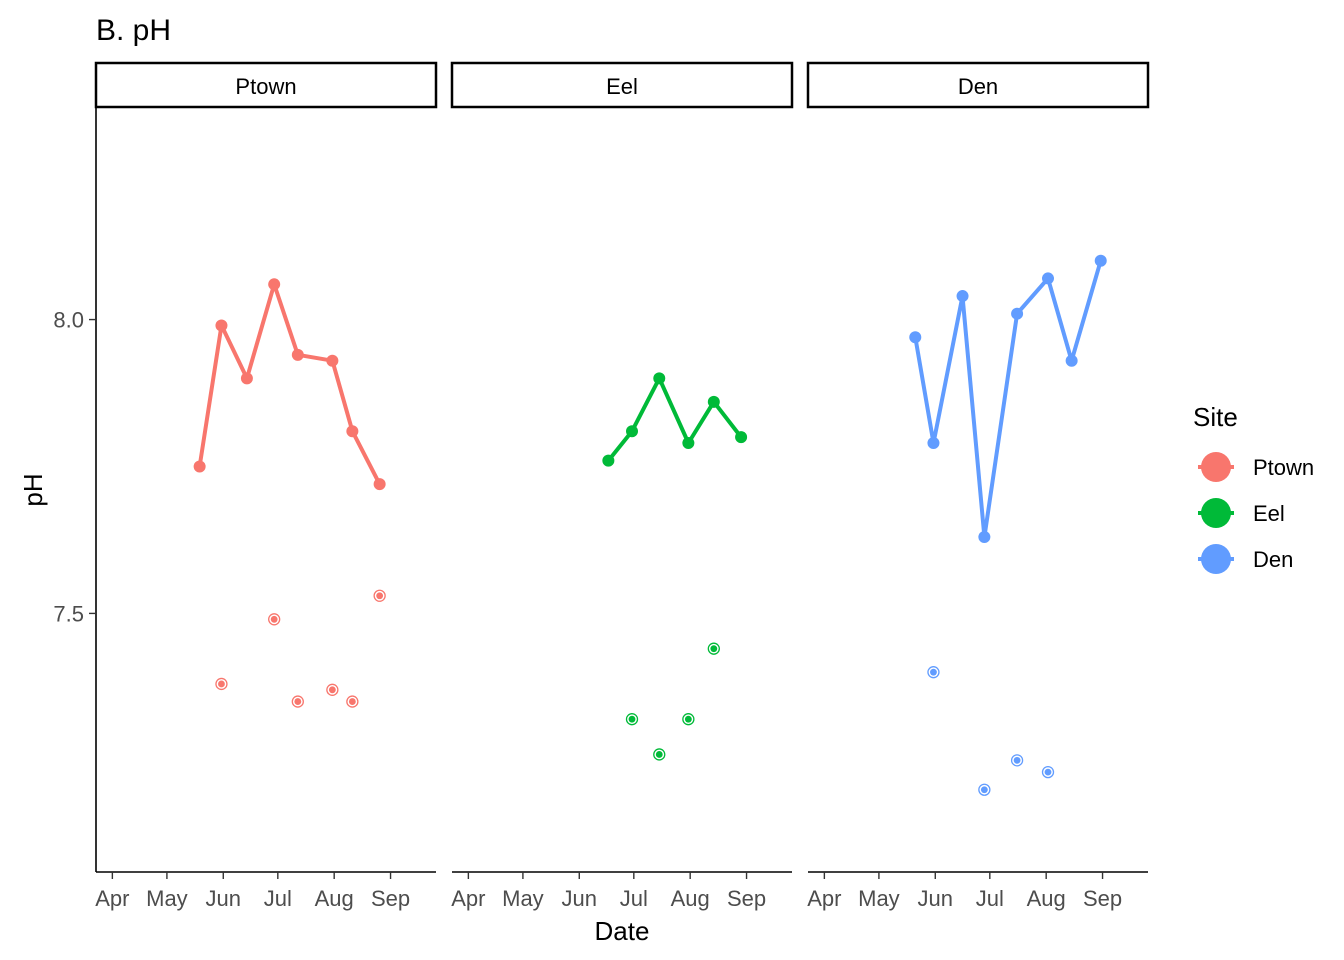 Image resolution: width=1344 pixels, height=960 pixels. What do you see at coordinates (1241, 513) in the screenshot?
I see `legend-entry-eel: Eel` at bounding box center [1241, 513].